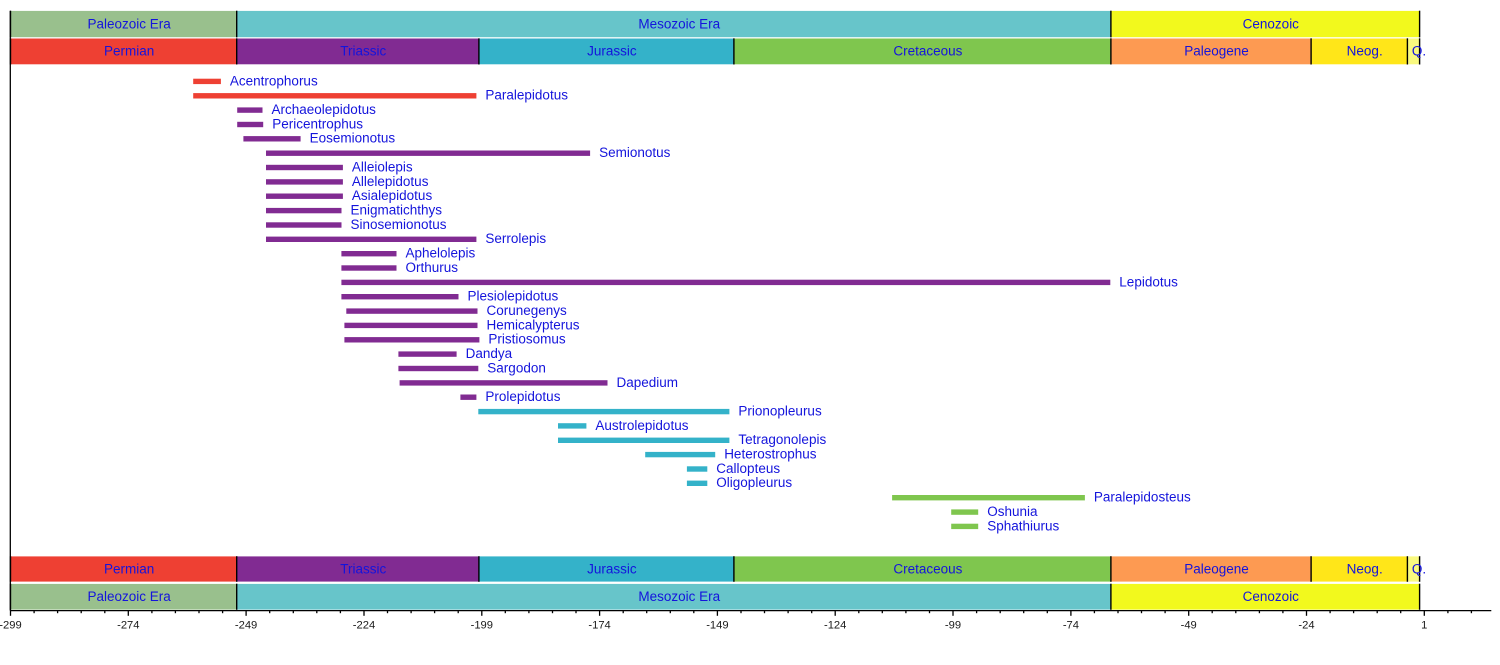 Image resolution: width=1500 pixels, height=665 pixels. Describe the element at coordinates (1424, 626) in the screenshot. I see `svg-text: 1` at that location.